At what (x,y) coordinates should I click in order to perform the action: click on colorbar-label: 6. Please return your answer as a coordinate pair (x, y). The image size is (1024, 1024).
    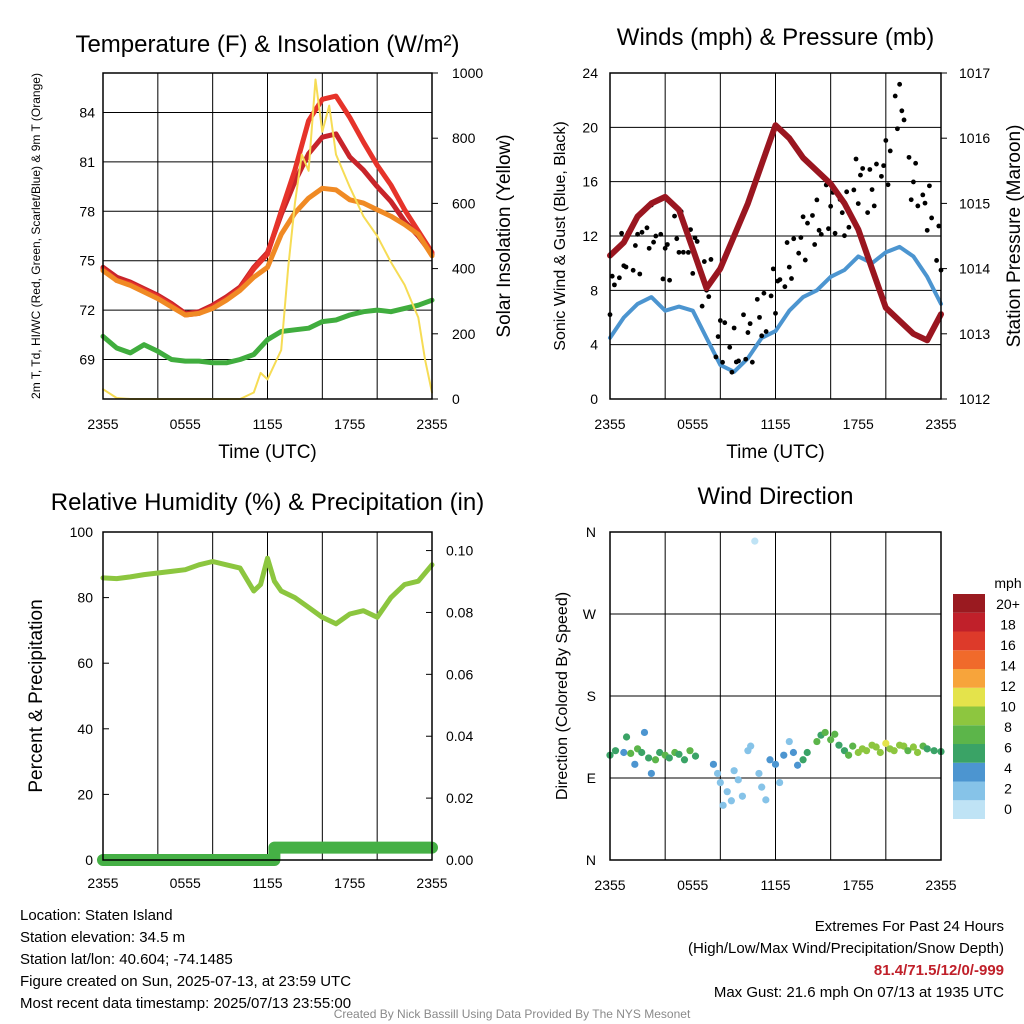
    Looking at the image, I should click on (1008, 747).